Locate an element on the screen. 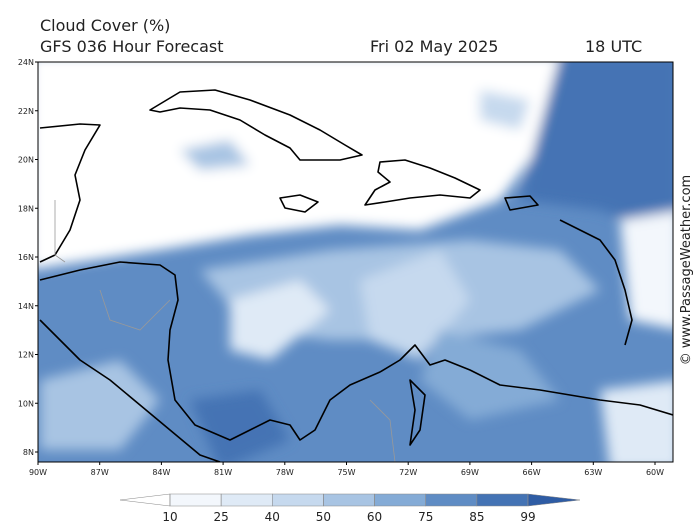 This screenshot has height=529, width=700. colorbar-label: 25 is located at coordinates (221, 517).